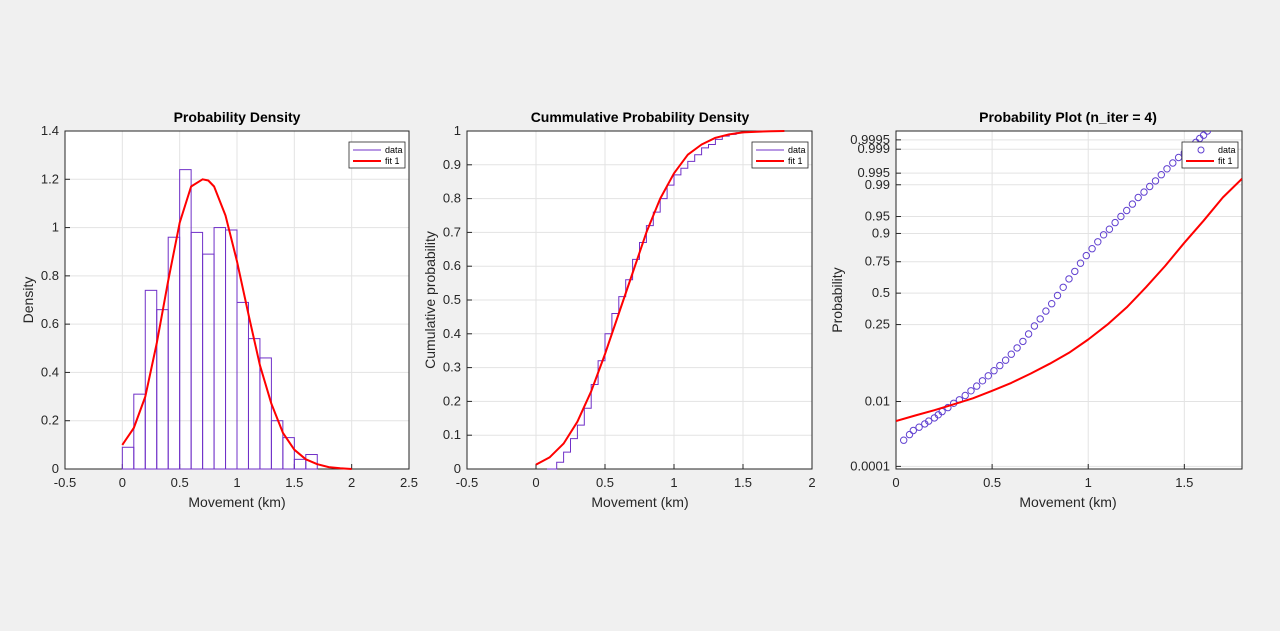 The width and height of the screenshot is (1280, 631). What do you see at coordinates (50, 178) in the screenshot?
I see `y-tick-label: 1.2` at bounding box center [50, 178].